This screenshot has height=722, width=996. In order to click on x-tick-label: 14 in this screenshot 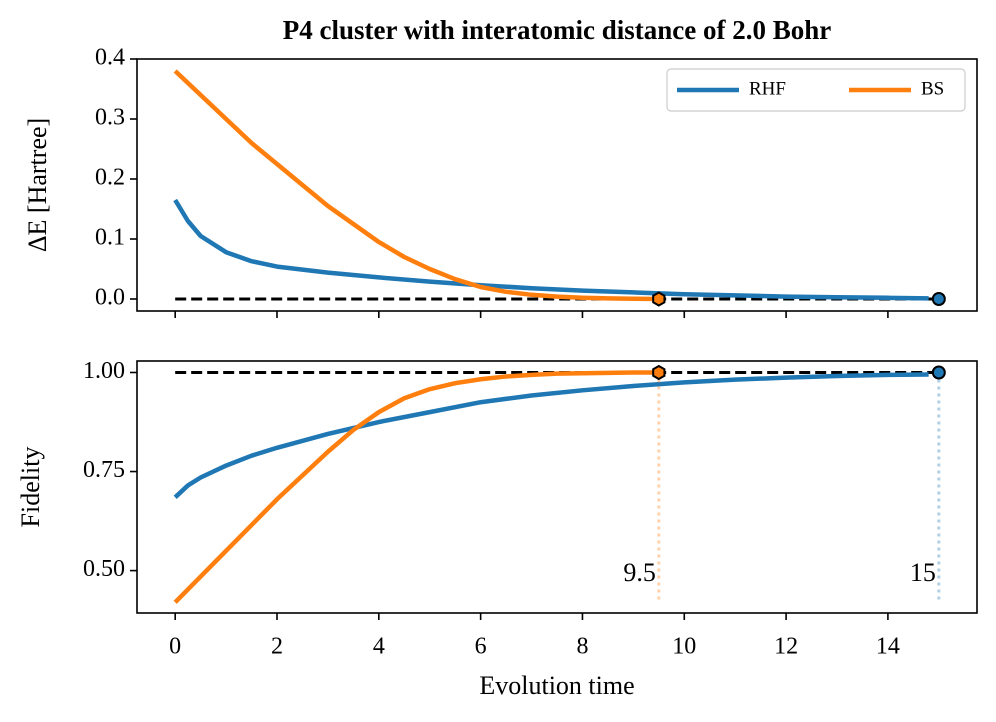, I will do `click(888, 647)`.